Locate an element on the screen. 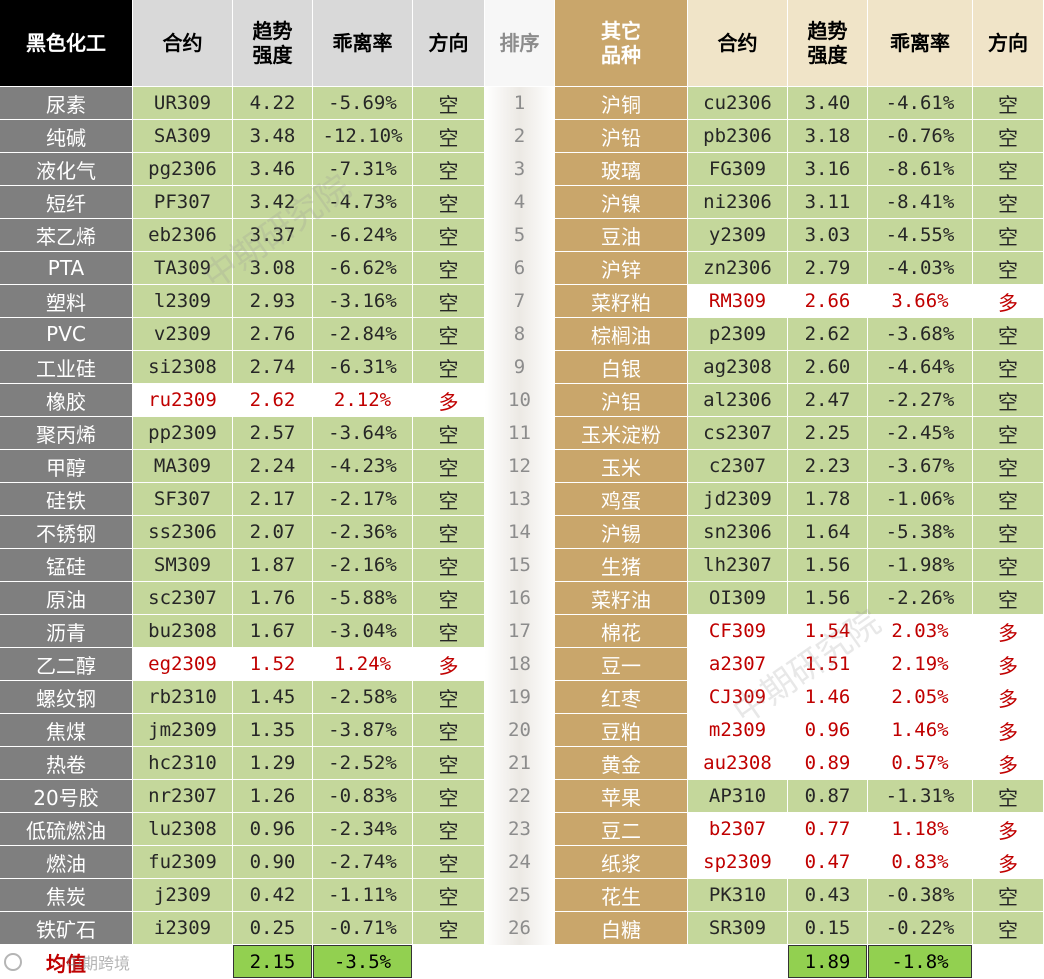  left-variety-name: 焦炭 is located at coordinates (66, 895).